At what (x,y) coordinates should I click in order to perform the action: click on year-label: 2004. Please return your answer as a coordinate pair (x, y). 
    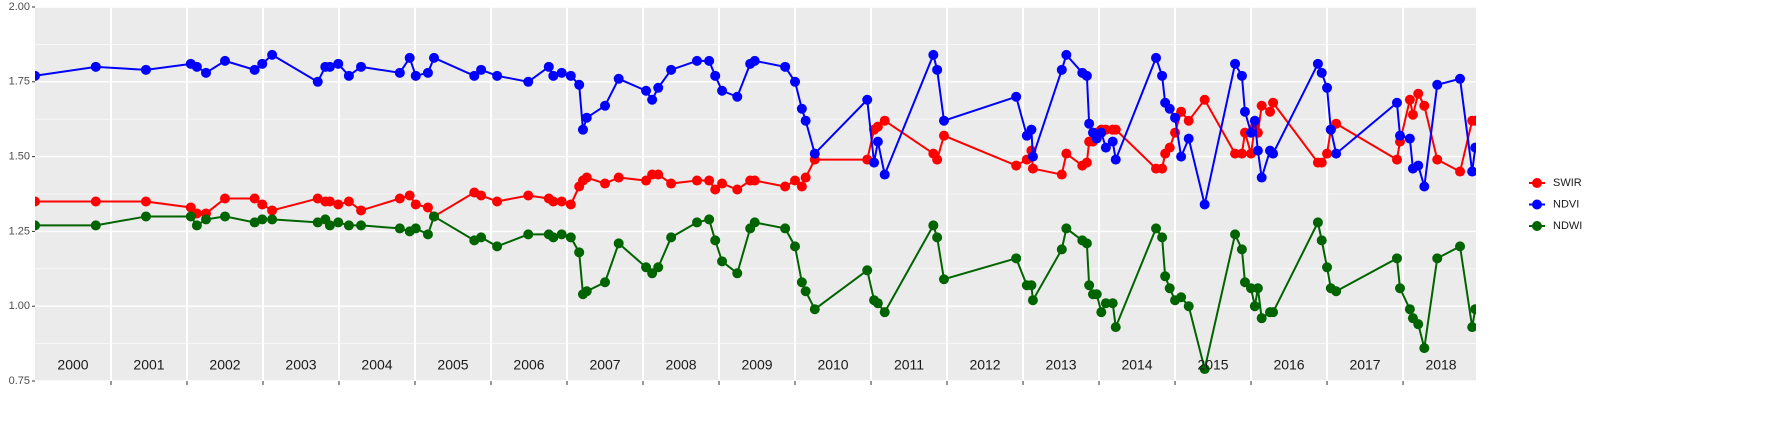
    Looking at the image, I should click on (376, 365).